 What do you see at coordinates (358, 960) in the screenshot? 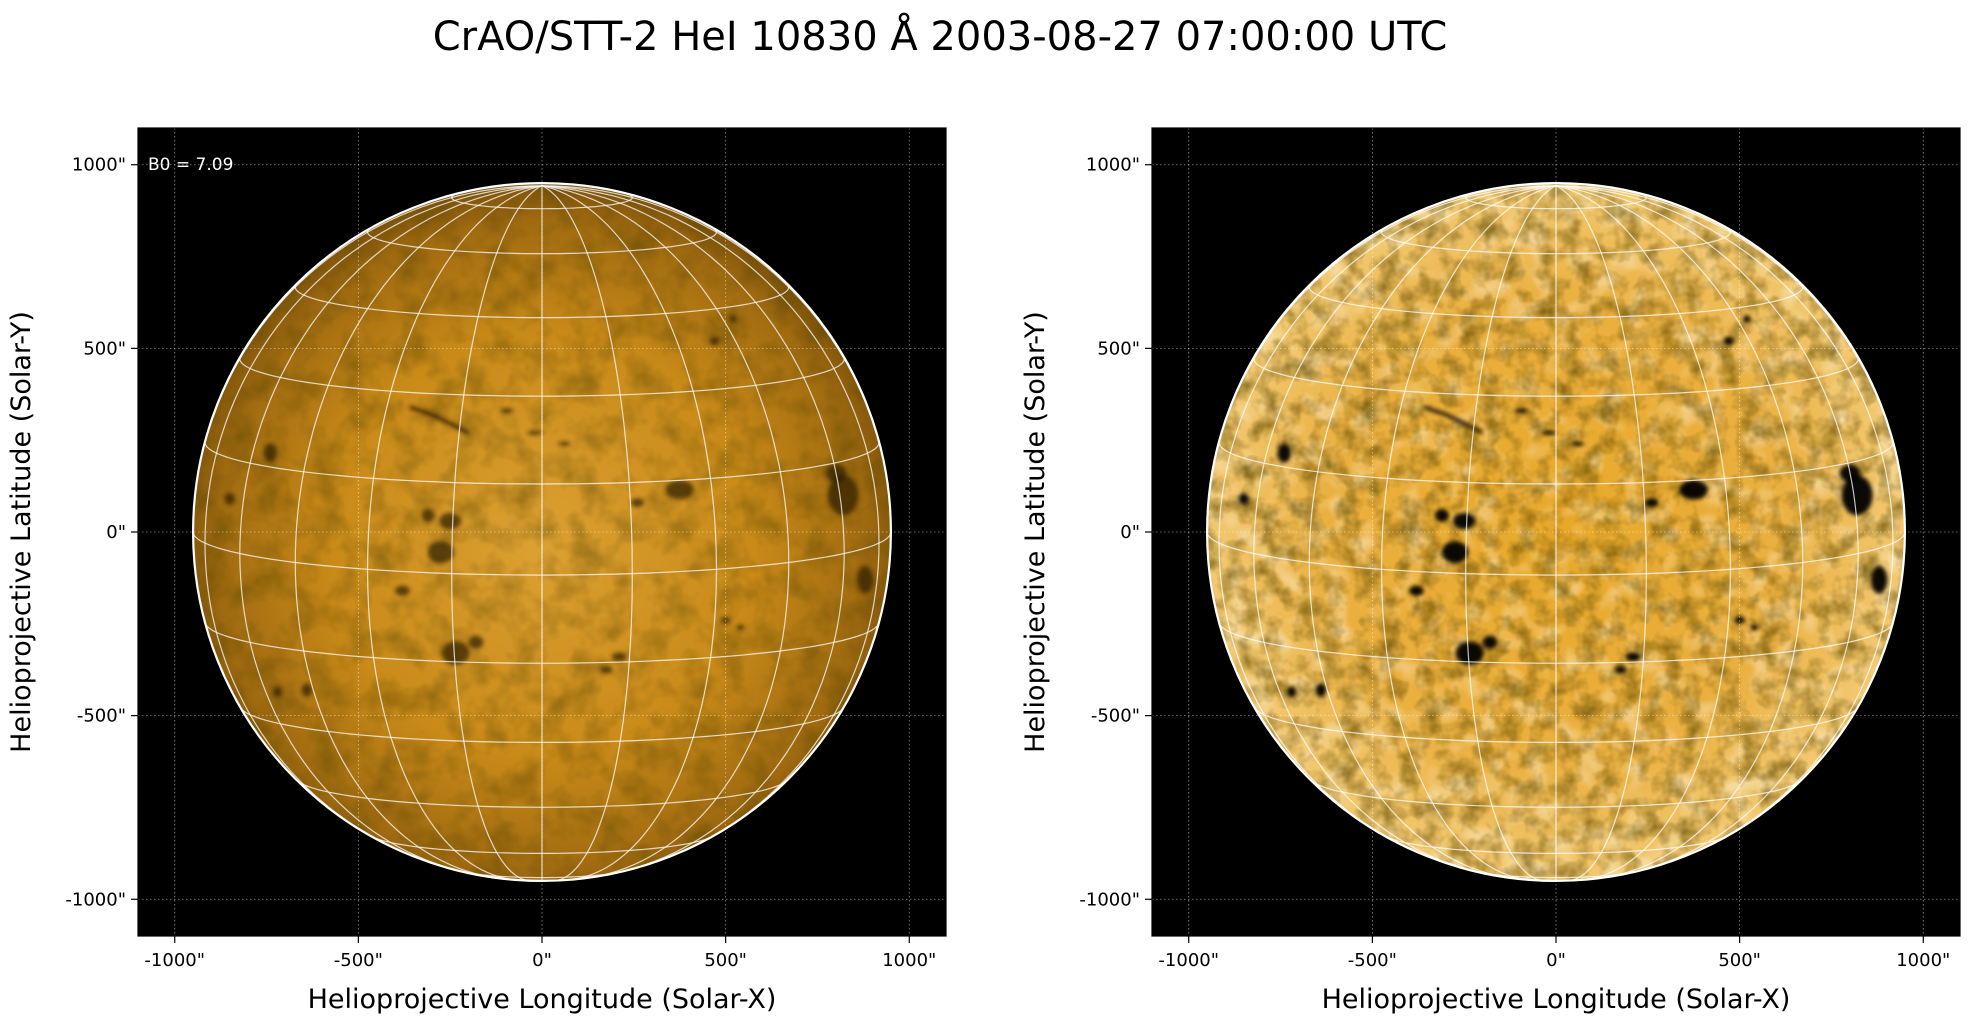
I see `x-tick-label: -500"` at bounding box center [358, 960].